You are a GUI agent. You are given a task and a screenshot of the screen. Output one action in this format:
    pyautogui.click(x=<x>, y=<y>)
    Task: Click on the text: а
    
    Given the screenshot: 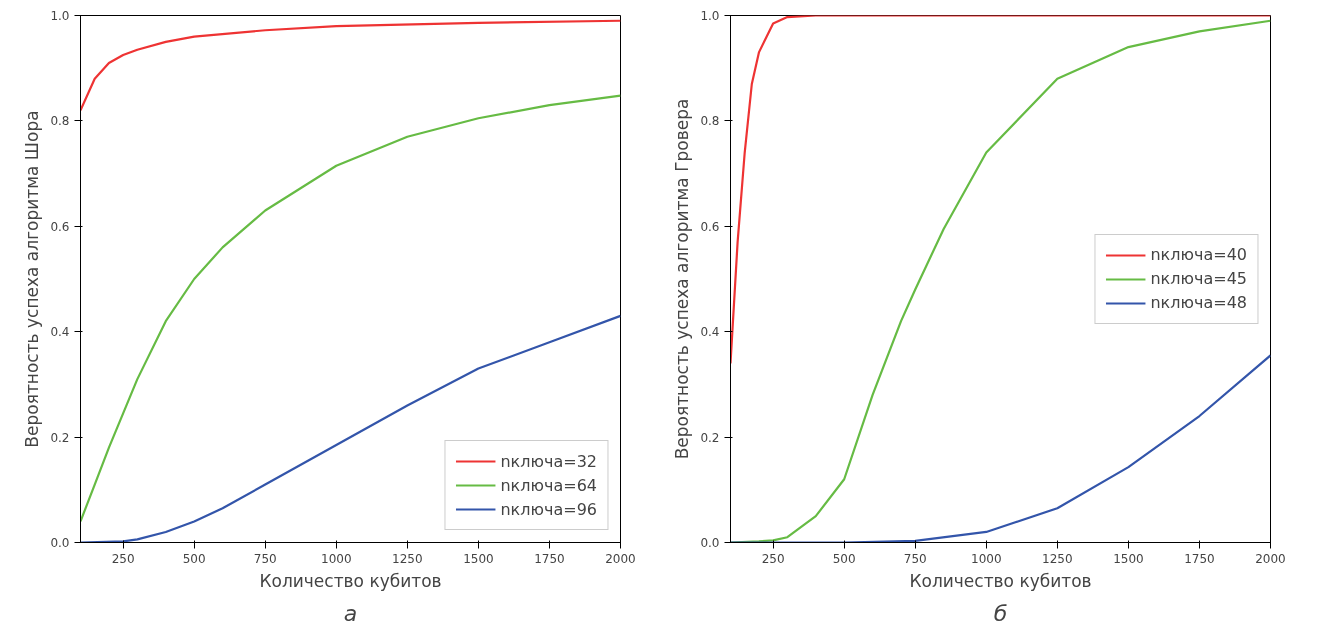 What is the action you would take?
    pyautogui.click(x=350, y=613)
    